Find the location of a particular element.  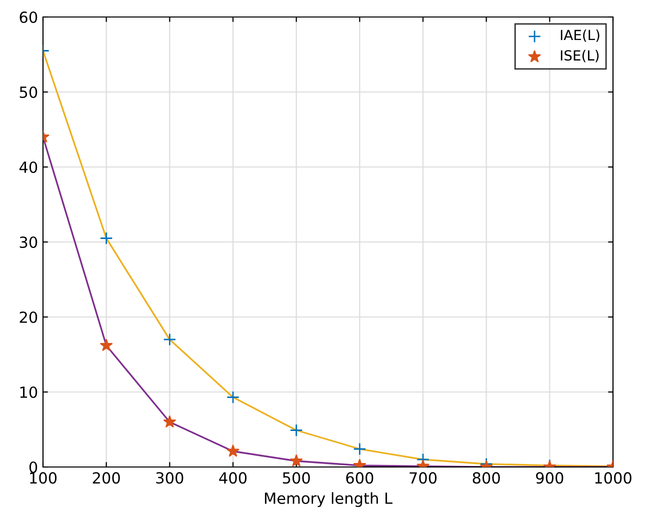

legend-label: ISE(L) is located at coordinates (579, 56).